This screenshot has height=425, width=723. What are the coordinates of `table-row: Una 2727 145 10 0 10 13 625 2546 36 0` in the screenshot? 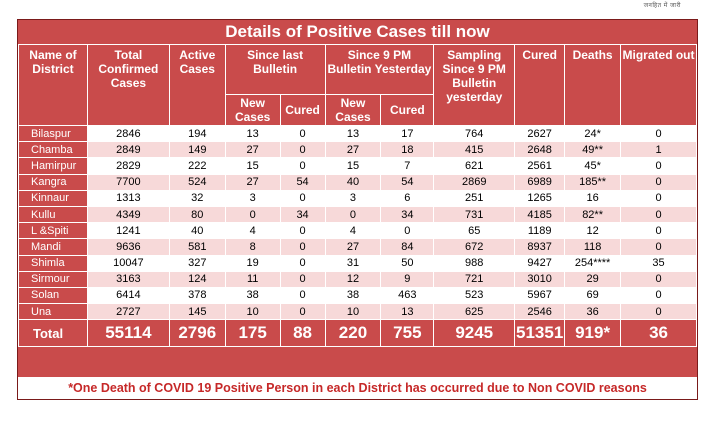 It's located at (357, 312).